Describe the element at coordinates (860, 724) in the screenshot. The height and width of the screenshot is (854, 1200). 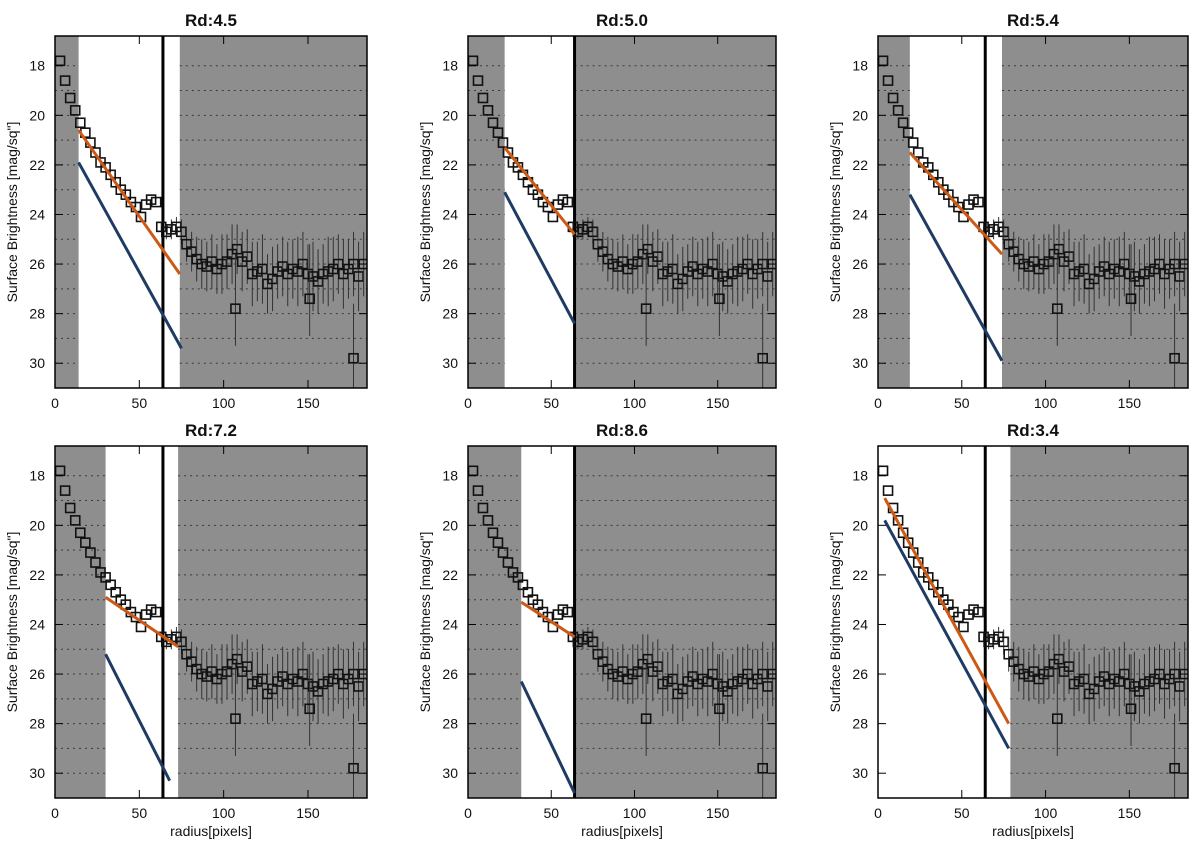
I see `y-tick-label: 28` at that location.